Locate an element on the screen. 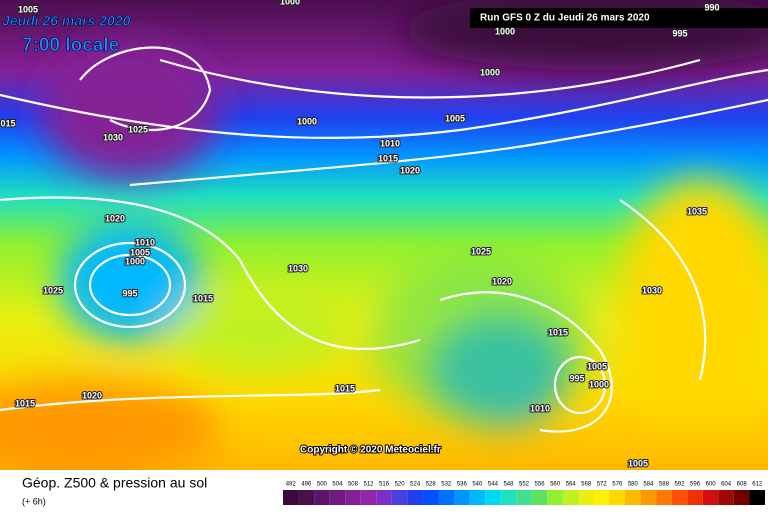  caption-step: (+ 6h) is located at coordinates (34, 501).